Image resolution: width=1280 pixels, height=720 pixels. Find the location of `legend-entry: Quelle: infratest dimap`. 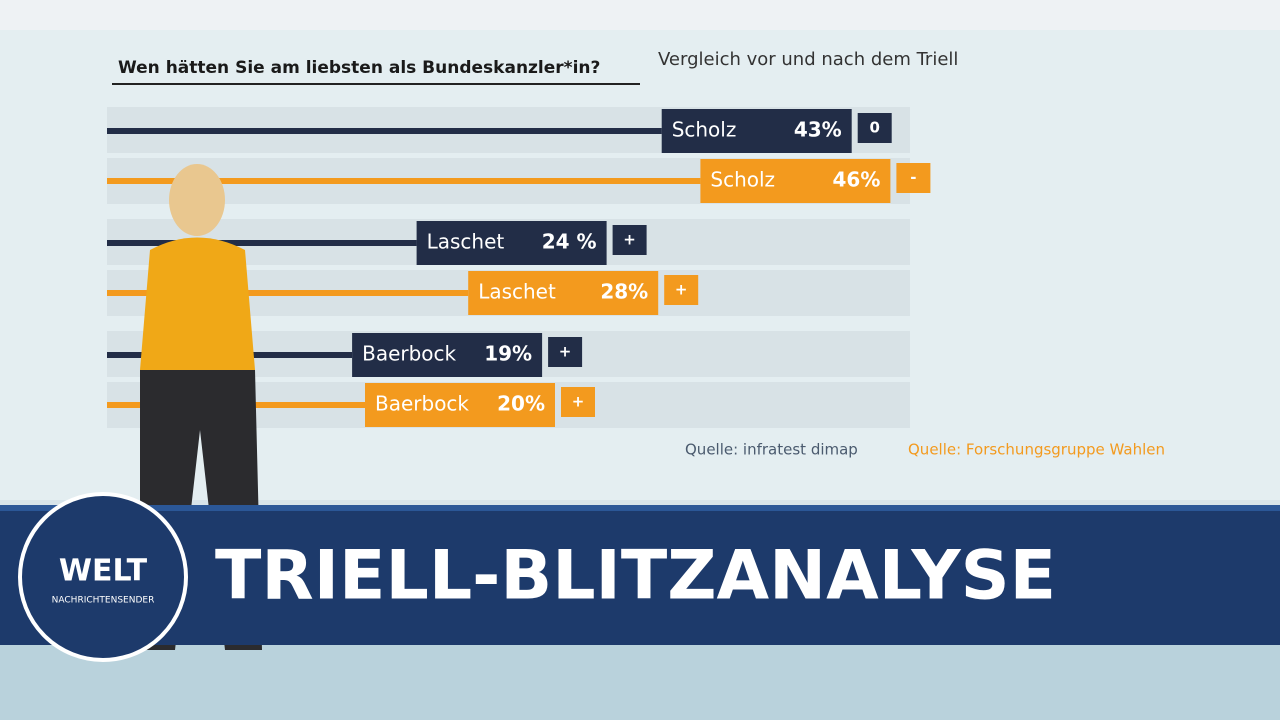

legend-entry: Quelle: infratest dimap is located at coordinates (771, 450).